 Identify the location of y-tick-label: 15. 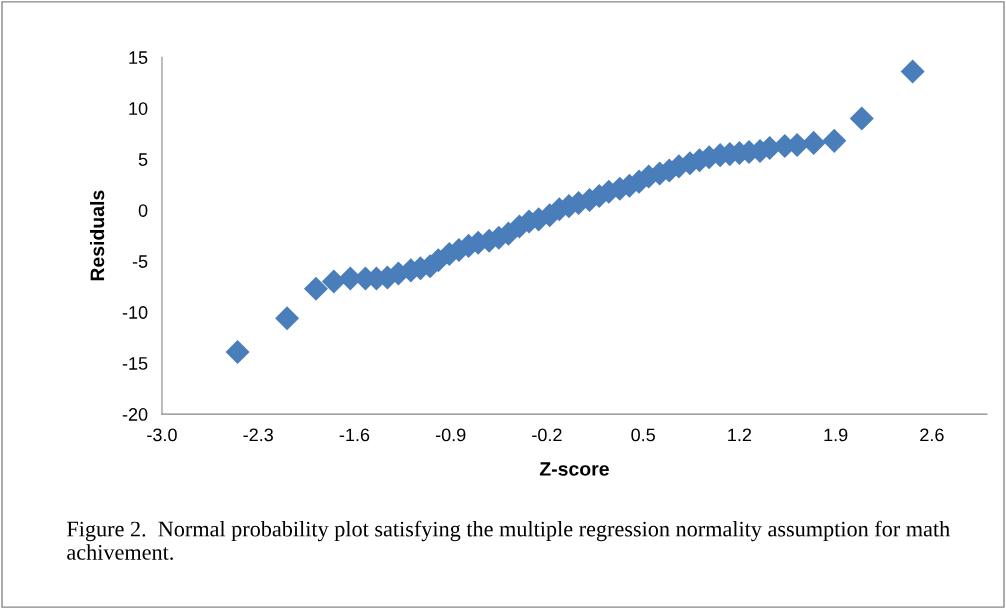
(138, 57).